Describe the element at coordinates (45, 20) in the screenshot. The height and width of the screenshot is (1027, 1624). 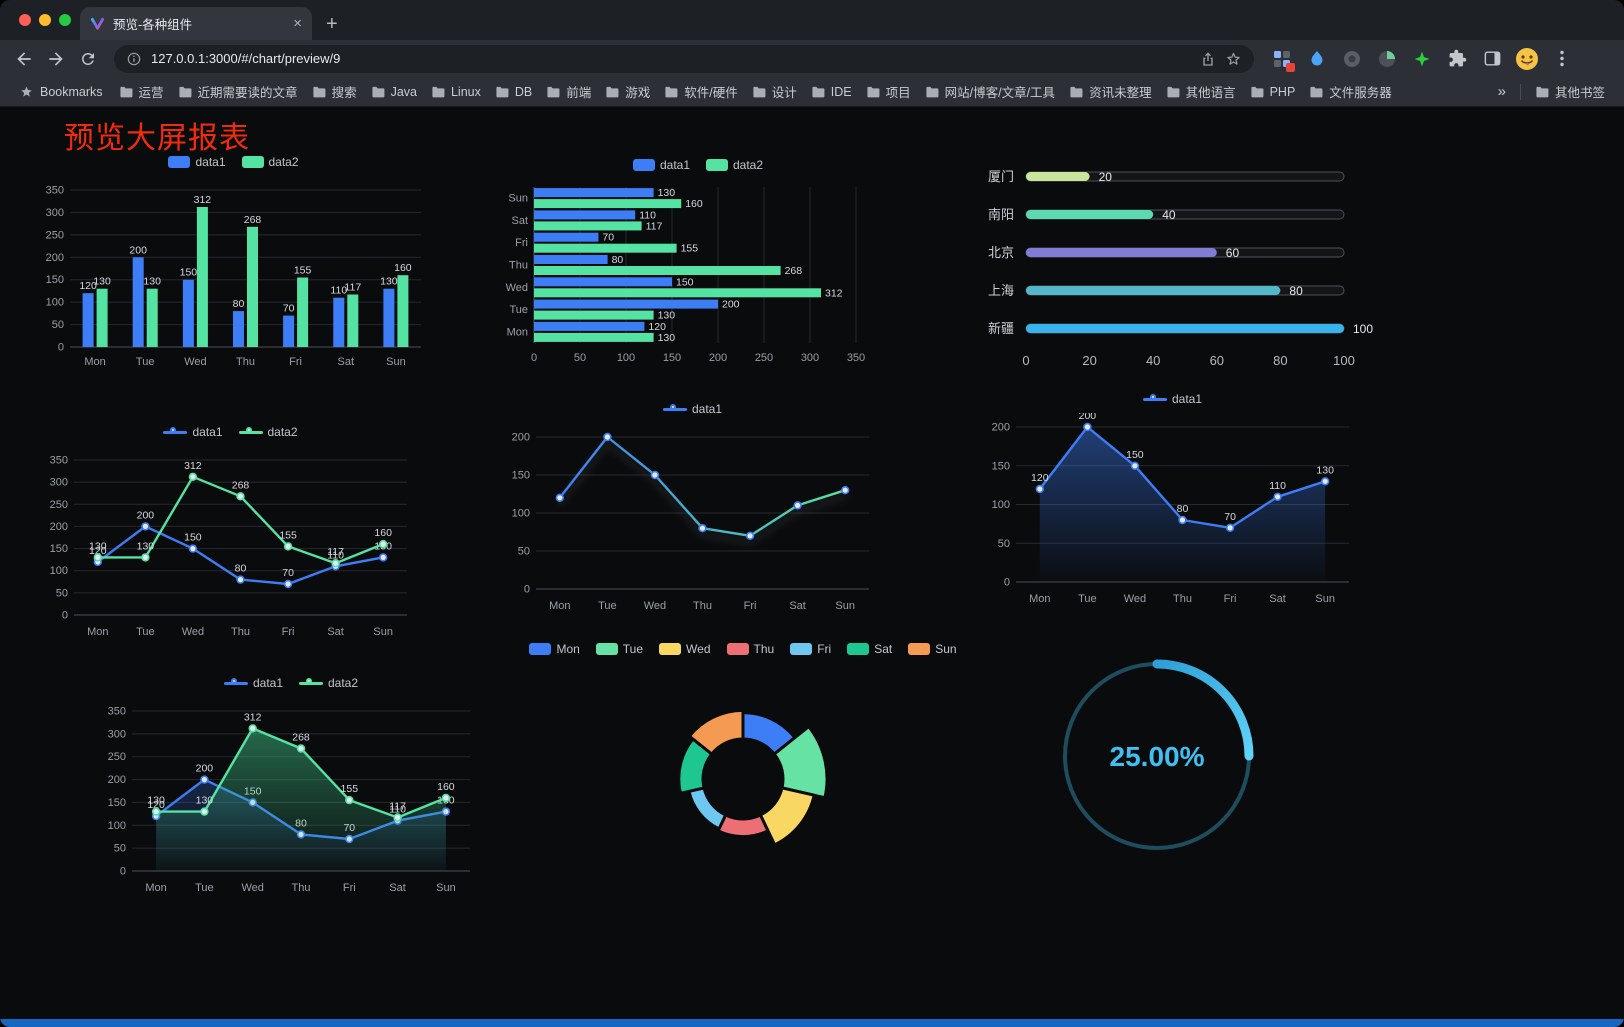
I see `minimize-window-button` at that location.